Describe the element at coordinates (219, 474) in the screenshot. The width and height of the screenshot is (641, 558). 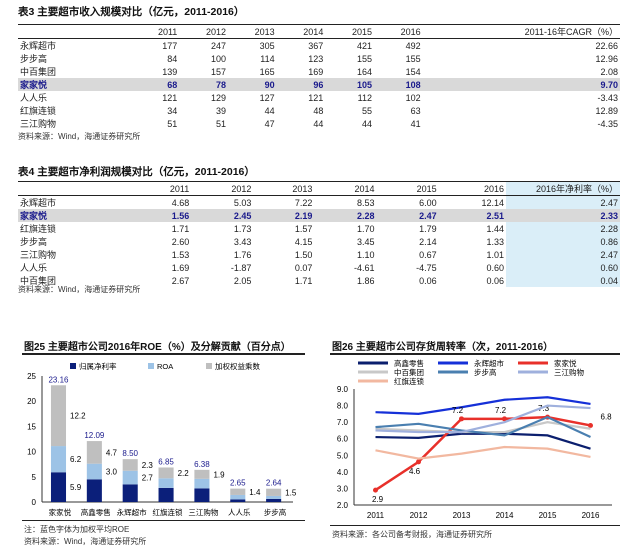
I see `segment-label: 1.9` at that location.